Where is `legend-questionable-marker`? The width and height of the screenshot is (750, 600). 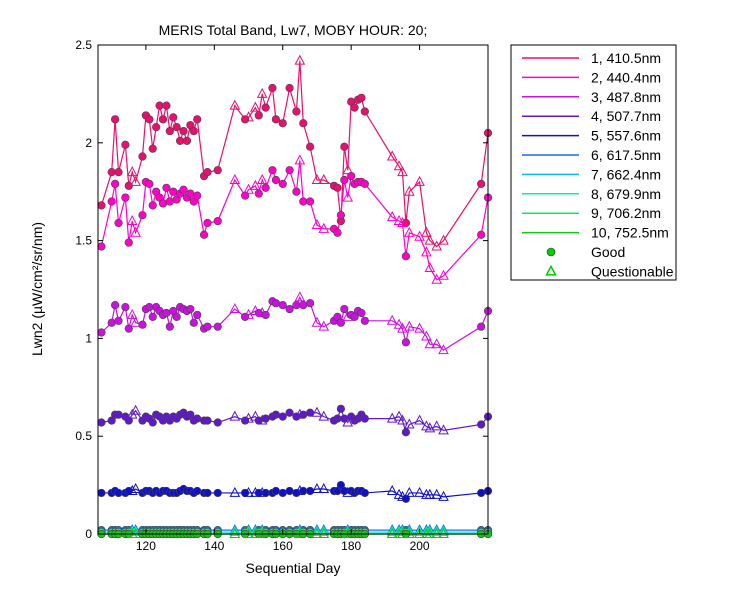 legend-questionable-marker is located at coordinates (551, 270).